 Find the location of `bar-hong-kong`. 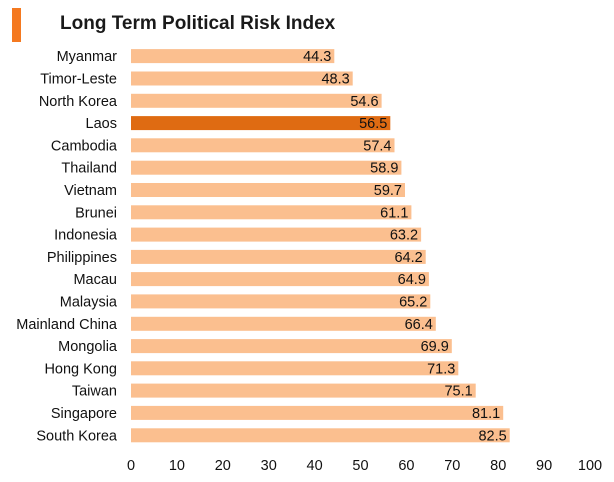

bar-hong-kong is located at coordinates (295, 368).